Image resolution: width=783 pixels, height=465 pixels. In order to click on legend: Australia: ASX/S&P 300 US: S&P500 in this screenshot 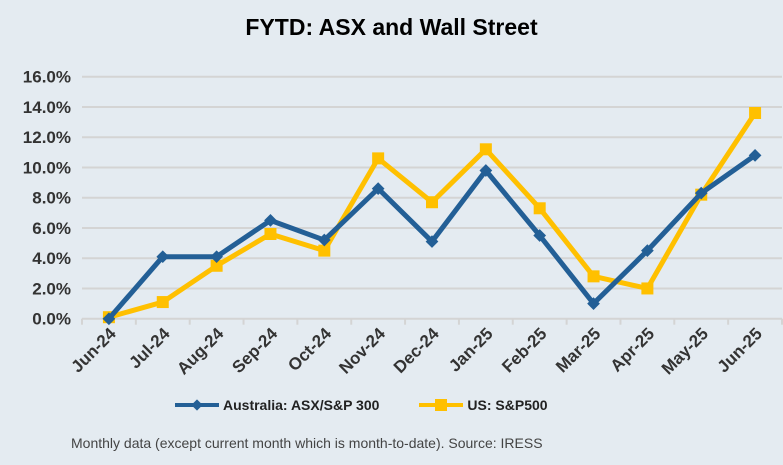, I will do `click(361, 405)`.